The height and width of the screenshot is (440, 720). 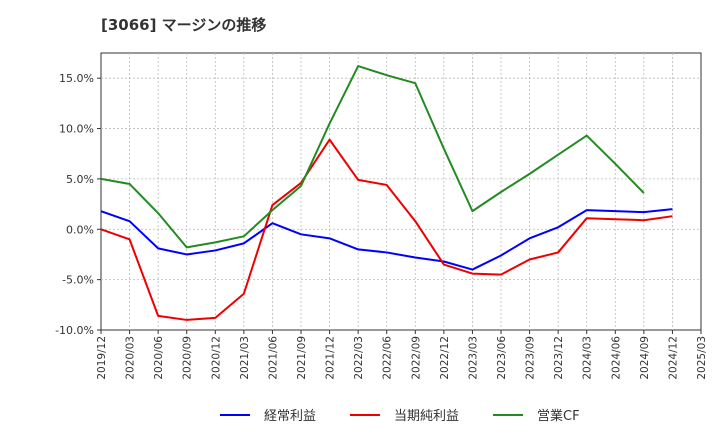 I want to click on y-tick-label: 0.0%, so click(x=80, y=229).